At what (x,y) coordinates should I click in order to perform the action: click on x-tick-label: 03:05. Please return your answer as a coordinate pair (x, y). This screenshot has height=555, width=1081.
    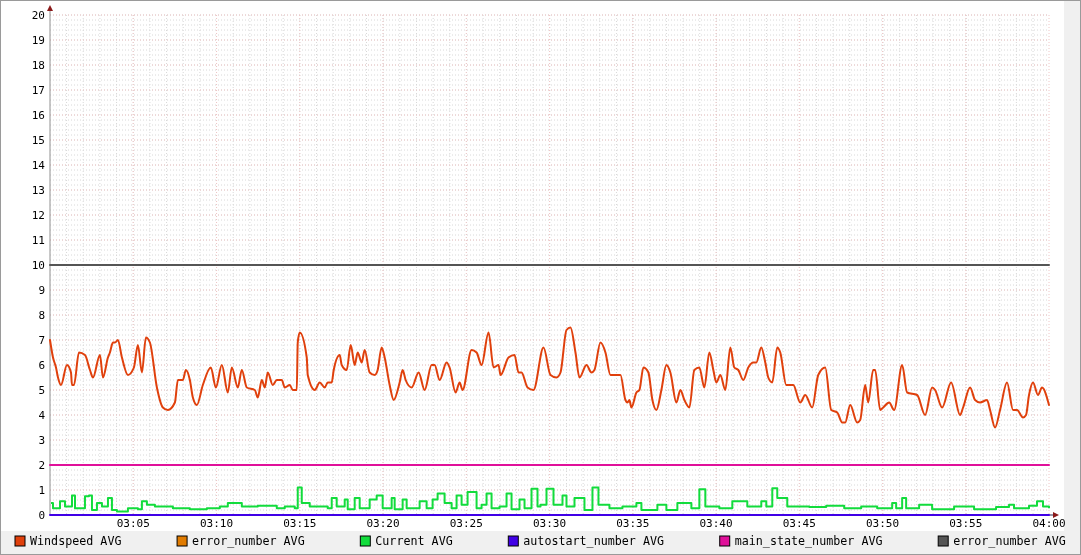
    Looking at the image, I should click on (133, 523).